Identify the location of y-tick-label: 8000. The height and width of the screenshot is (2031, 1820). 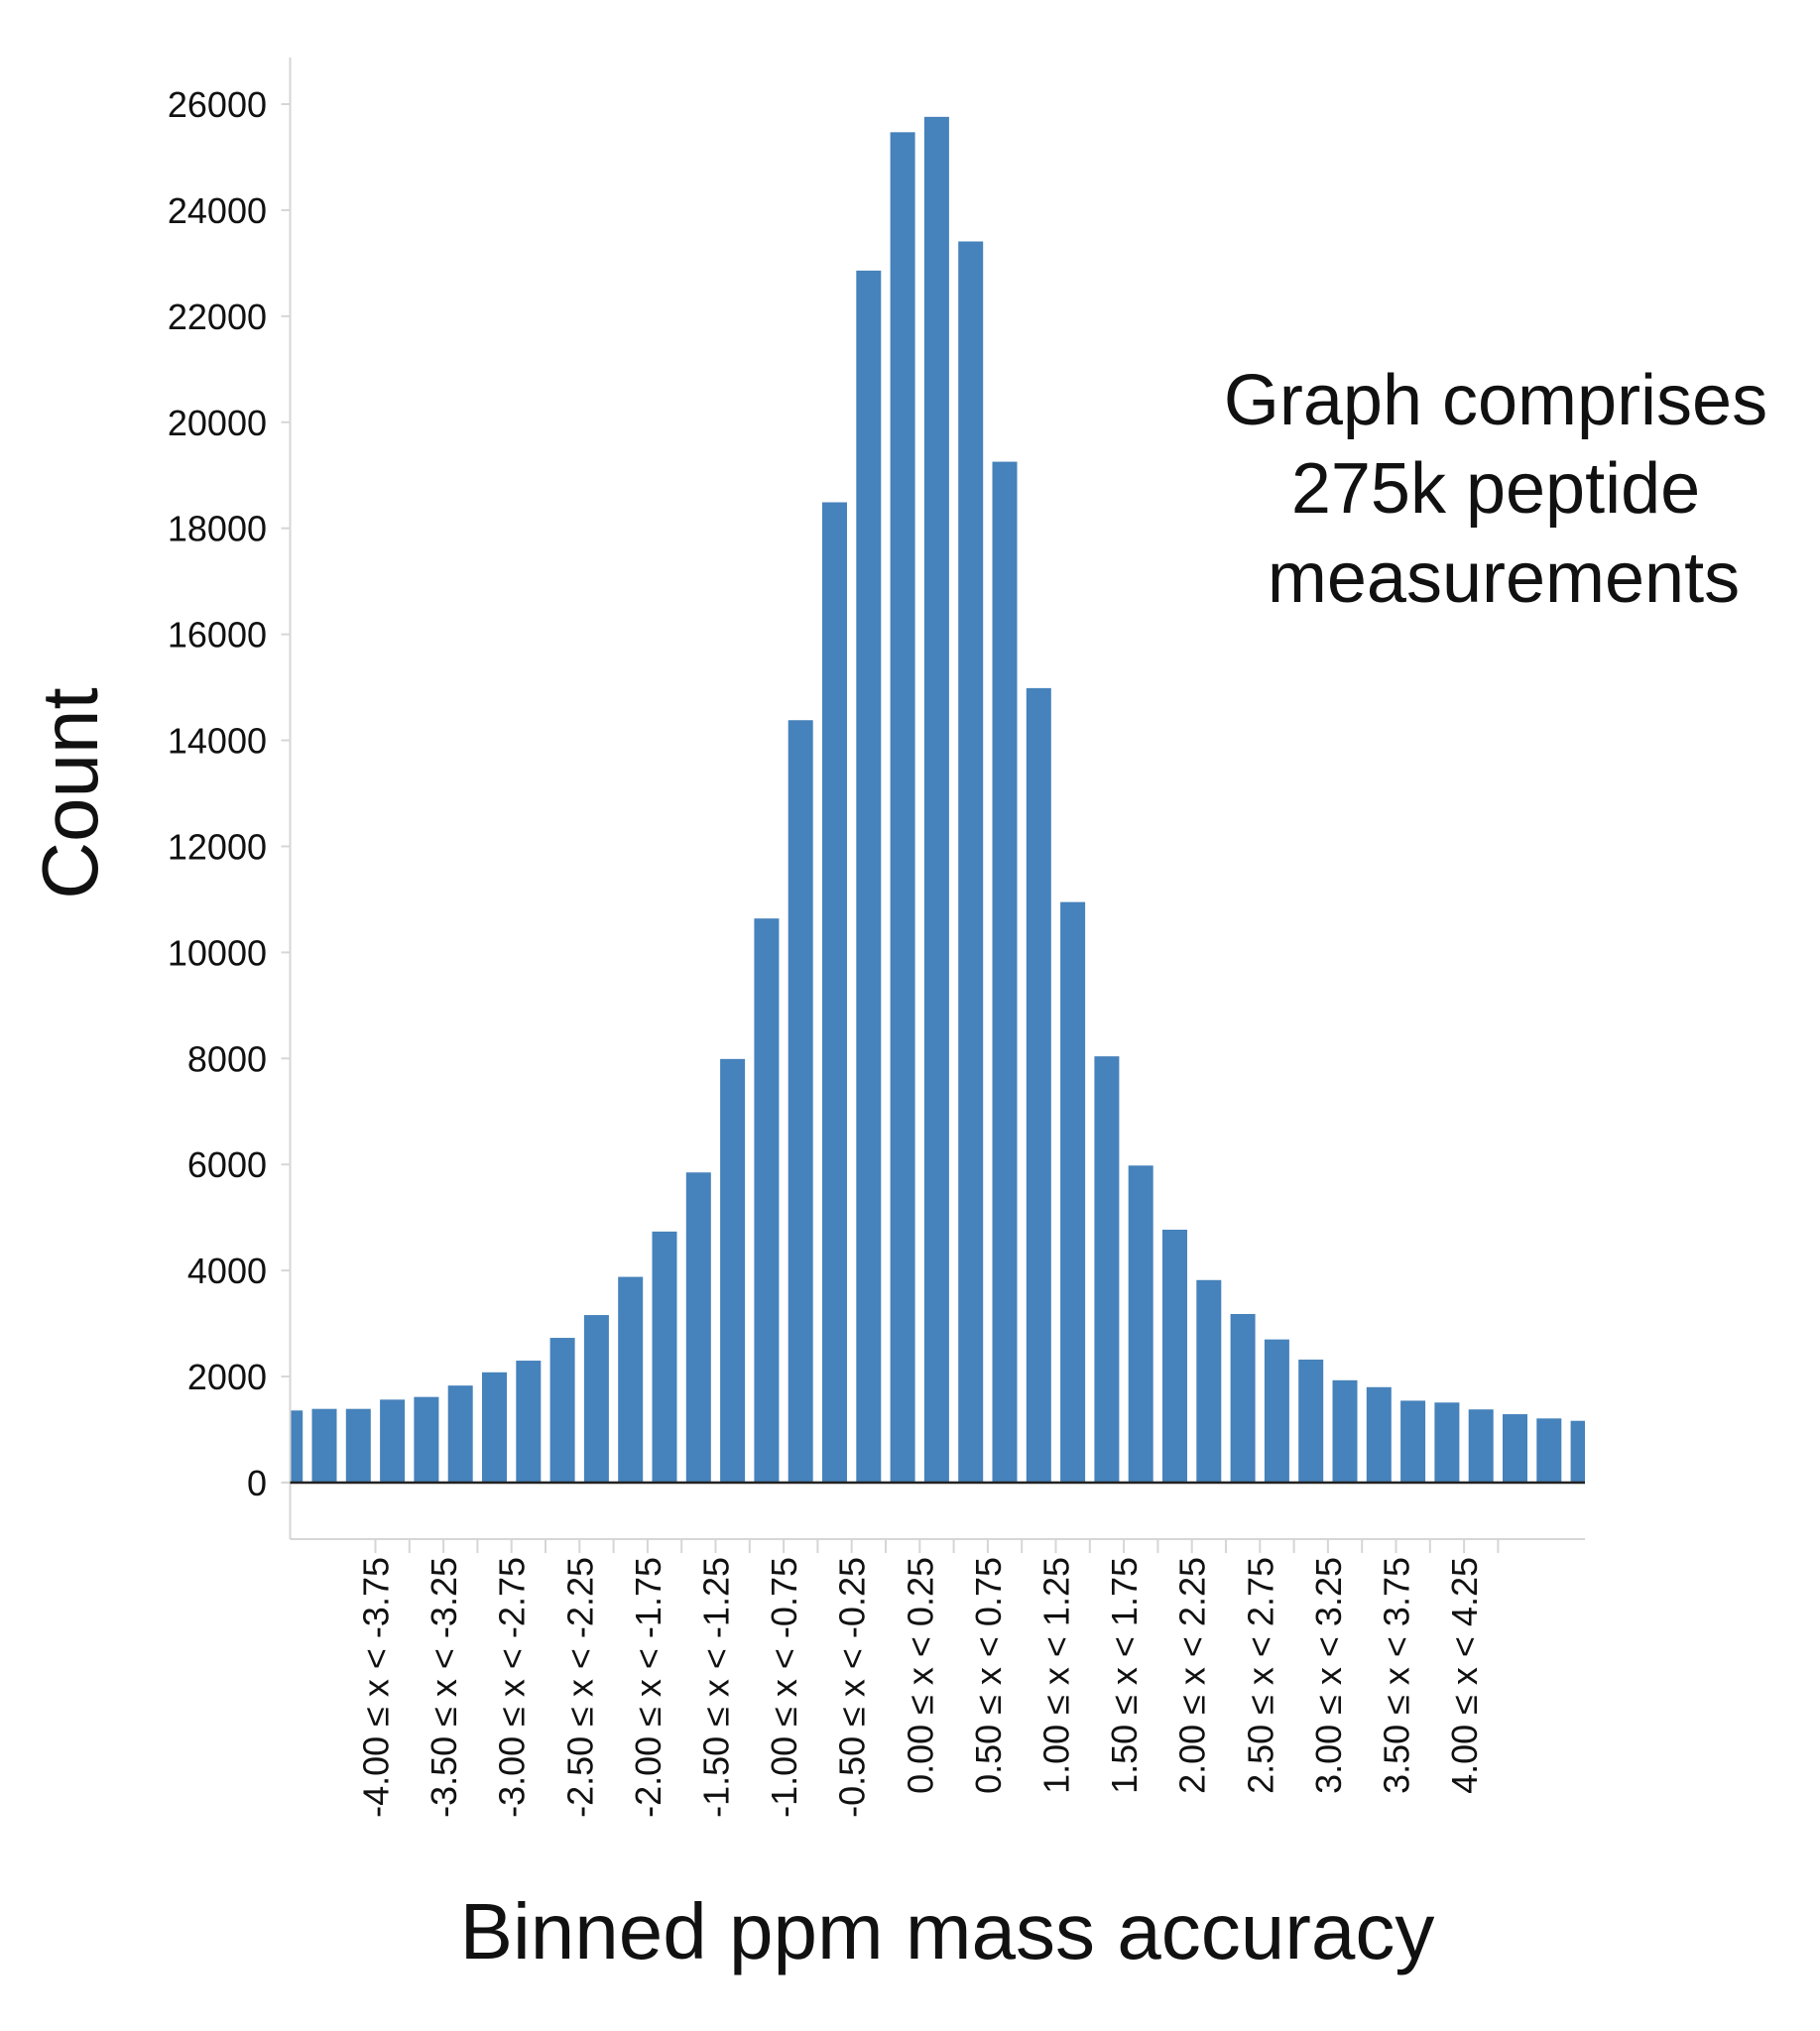
(227, 1058).